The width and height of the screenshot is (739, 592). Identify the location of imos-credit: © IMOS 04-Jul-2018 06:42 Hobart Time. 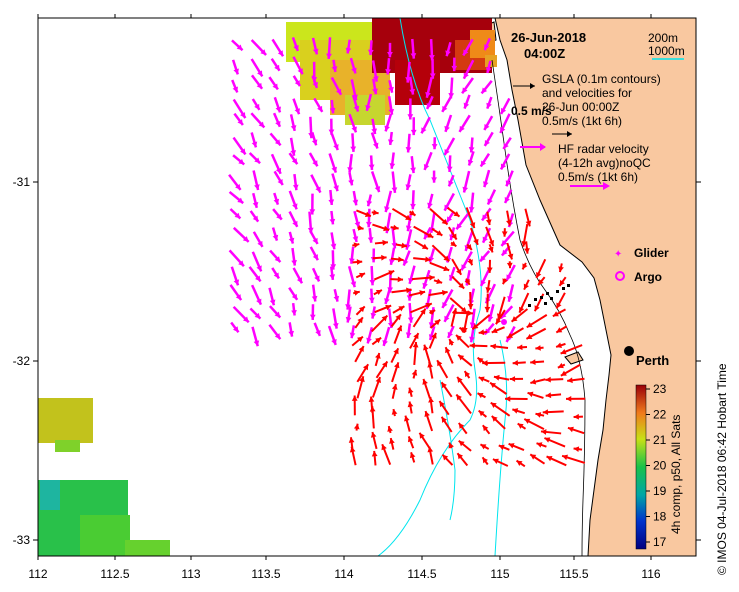
(722, 469).